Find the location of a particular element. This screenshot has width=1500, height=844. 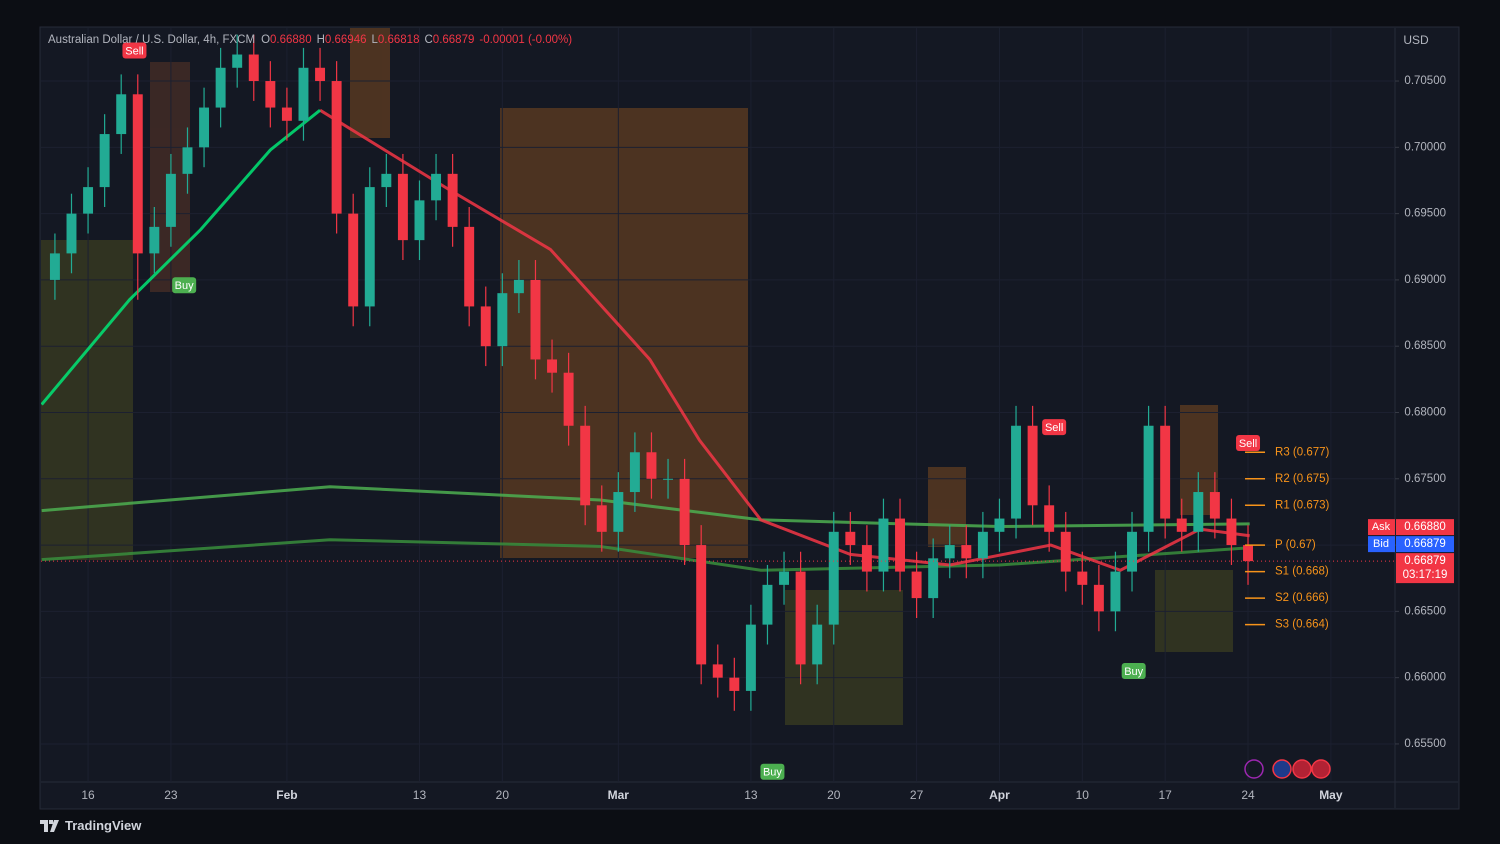

quote-tag-price: 0.66879 is located at coordinates (1425, 544).